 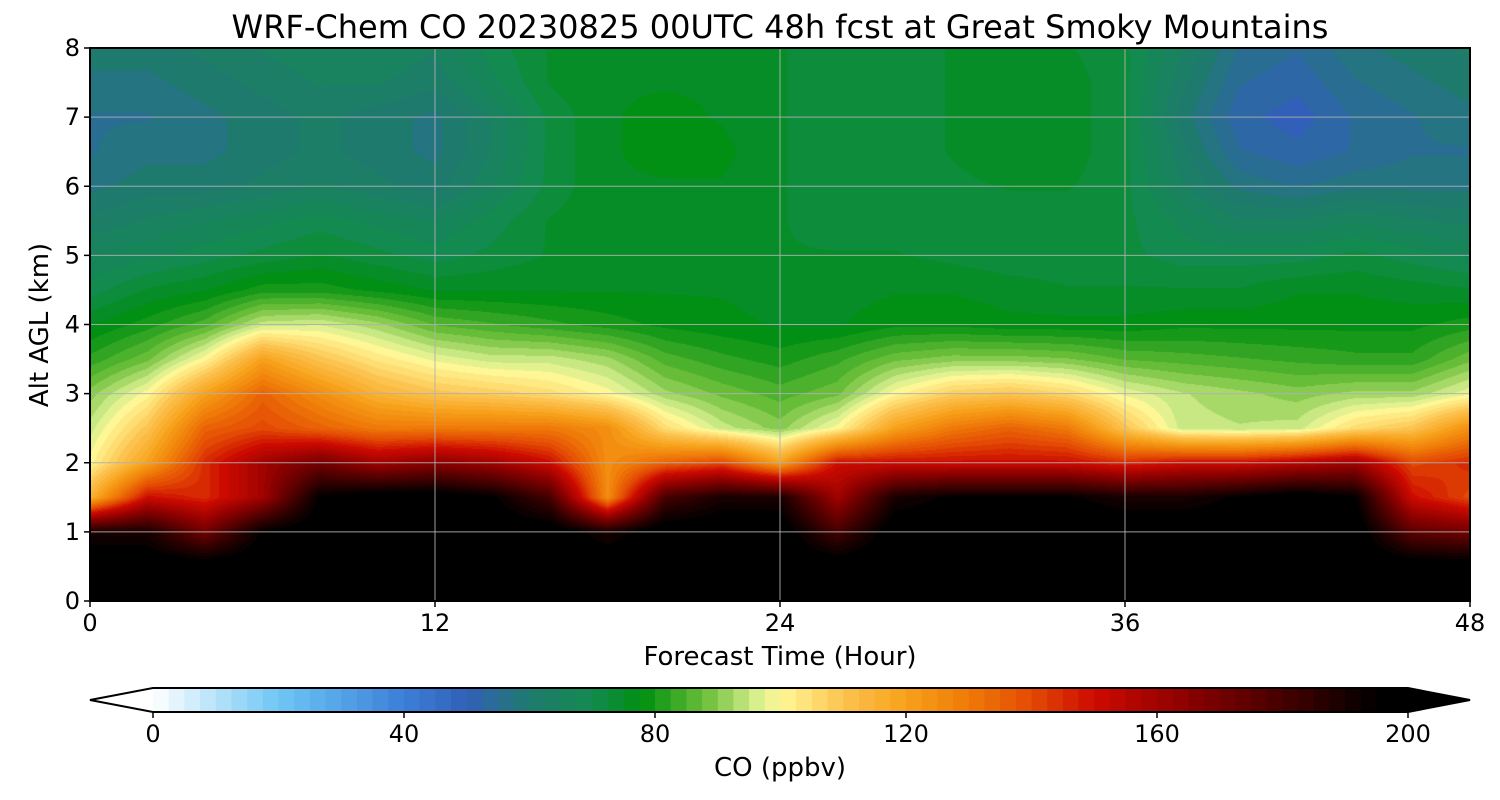 I want to click on colorbar-extend-high, so click(x=1439, y=700).